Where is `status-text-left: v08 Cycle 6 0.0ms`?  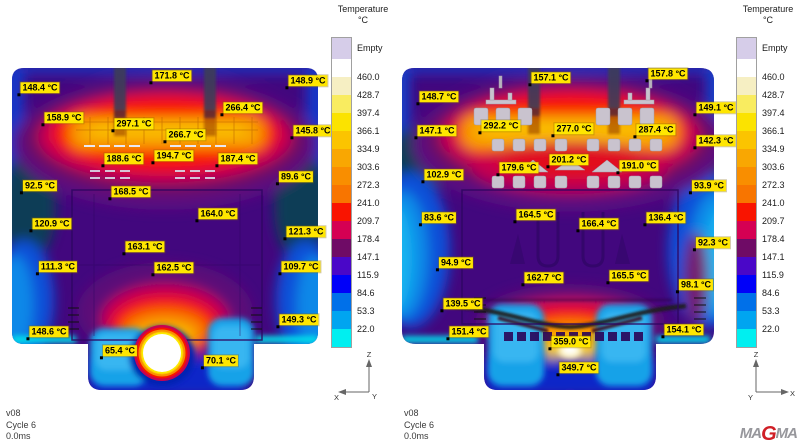 status-text-left: v08 Cycle 6 0.0ms is located at coordinates (21, 425).